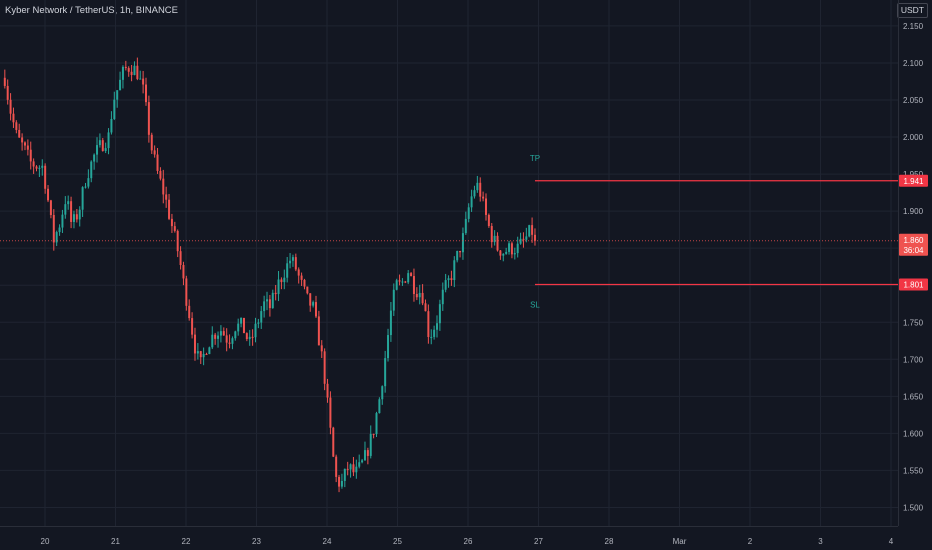 The width and height of the screenshot is (932, 550). What do you see at coordinates (912, 10) in the screenshot?
I see `currency-badge: USDT` at bounding box center [912, 10].